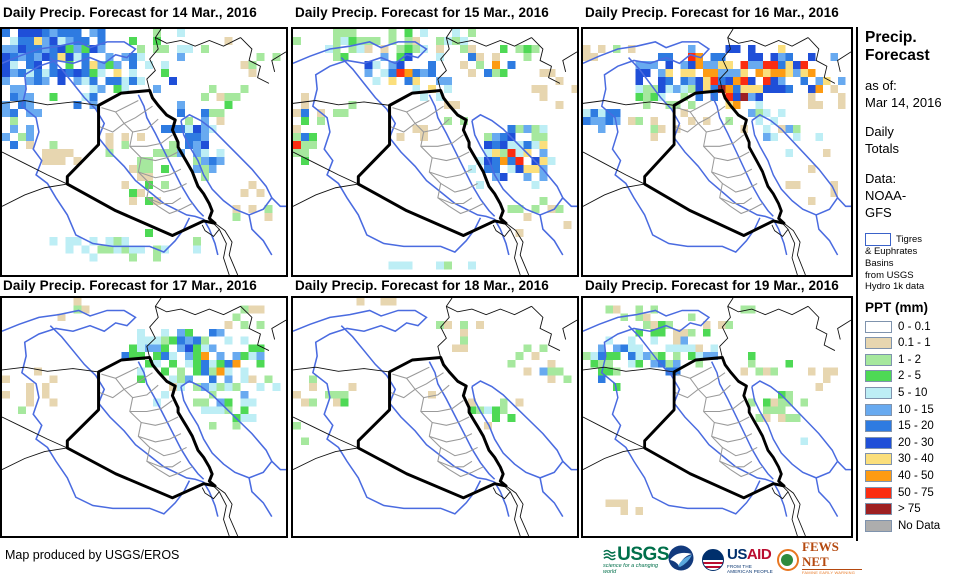 The width and height of the screenshot is (967, 576). I want to click on precip-map-15mar, so click(435, 152).